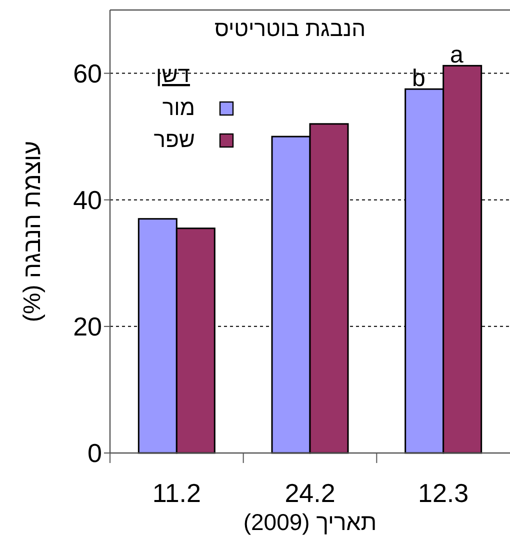 The width and height of the screenshot is (510, 540). Describe the element at coordinates (443, 493) in the screenshot. I see `x-tick-label: 12.3` at that location.